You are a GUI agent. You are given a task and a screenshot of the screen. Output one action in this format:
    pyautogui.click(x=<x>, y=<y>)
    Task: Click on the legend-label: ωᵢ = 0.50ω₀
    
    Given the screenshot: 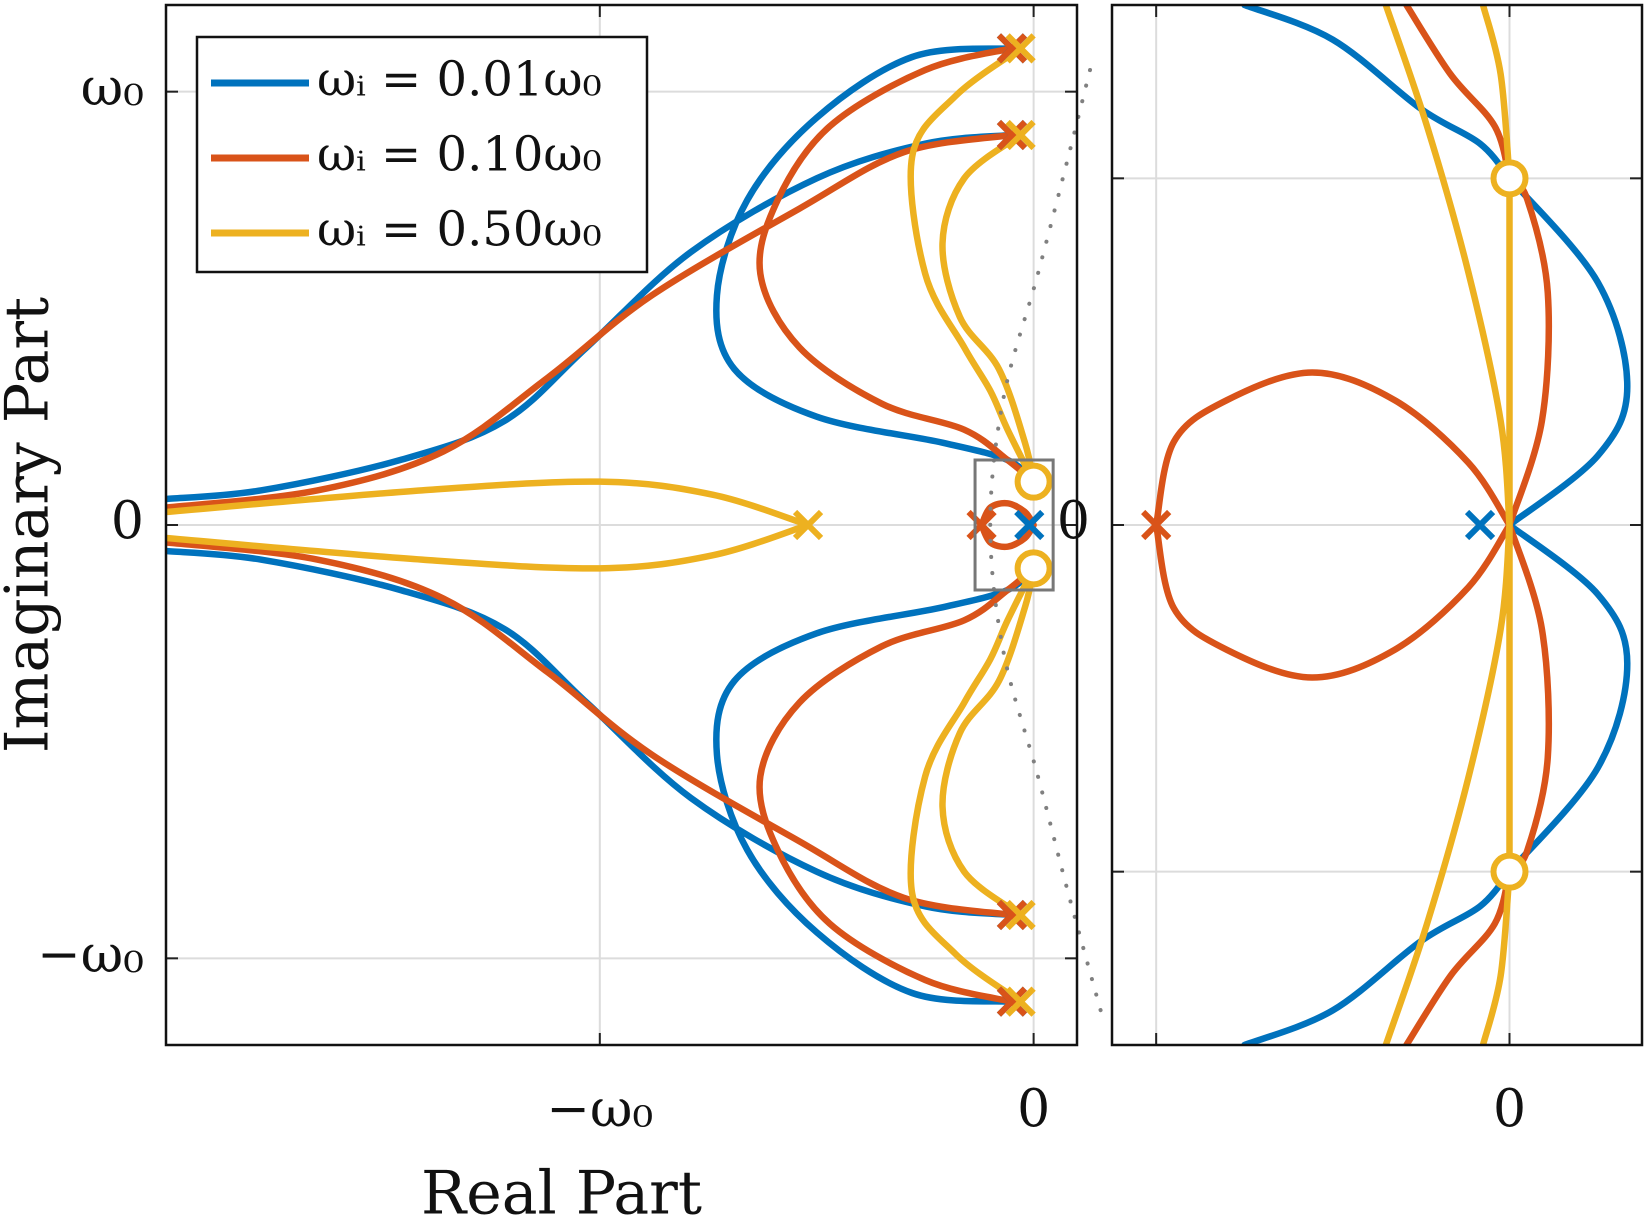 What is the action you would take?
    pyautogui.click(x=459, y=230)
    